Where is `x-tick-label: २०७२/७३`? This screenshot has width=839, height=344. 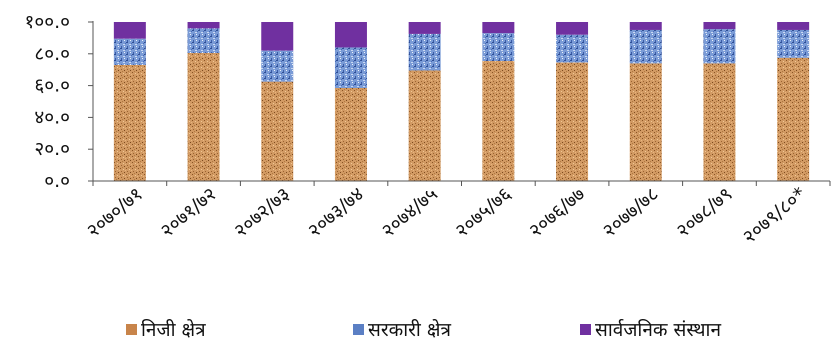
x-tick-label: २०७२/७३ is located at coordinates (262, 212).